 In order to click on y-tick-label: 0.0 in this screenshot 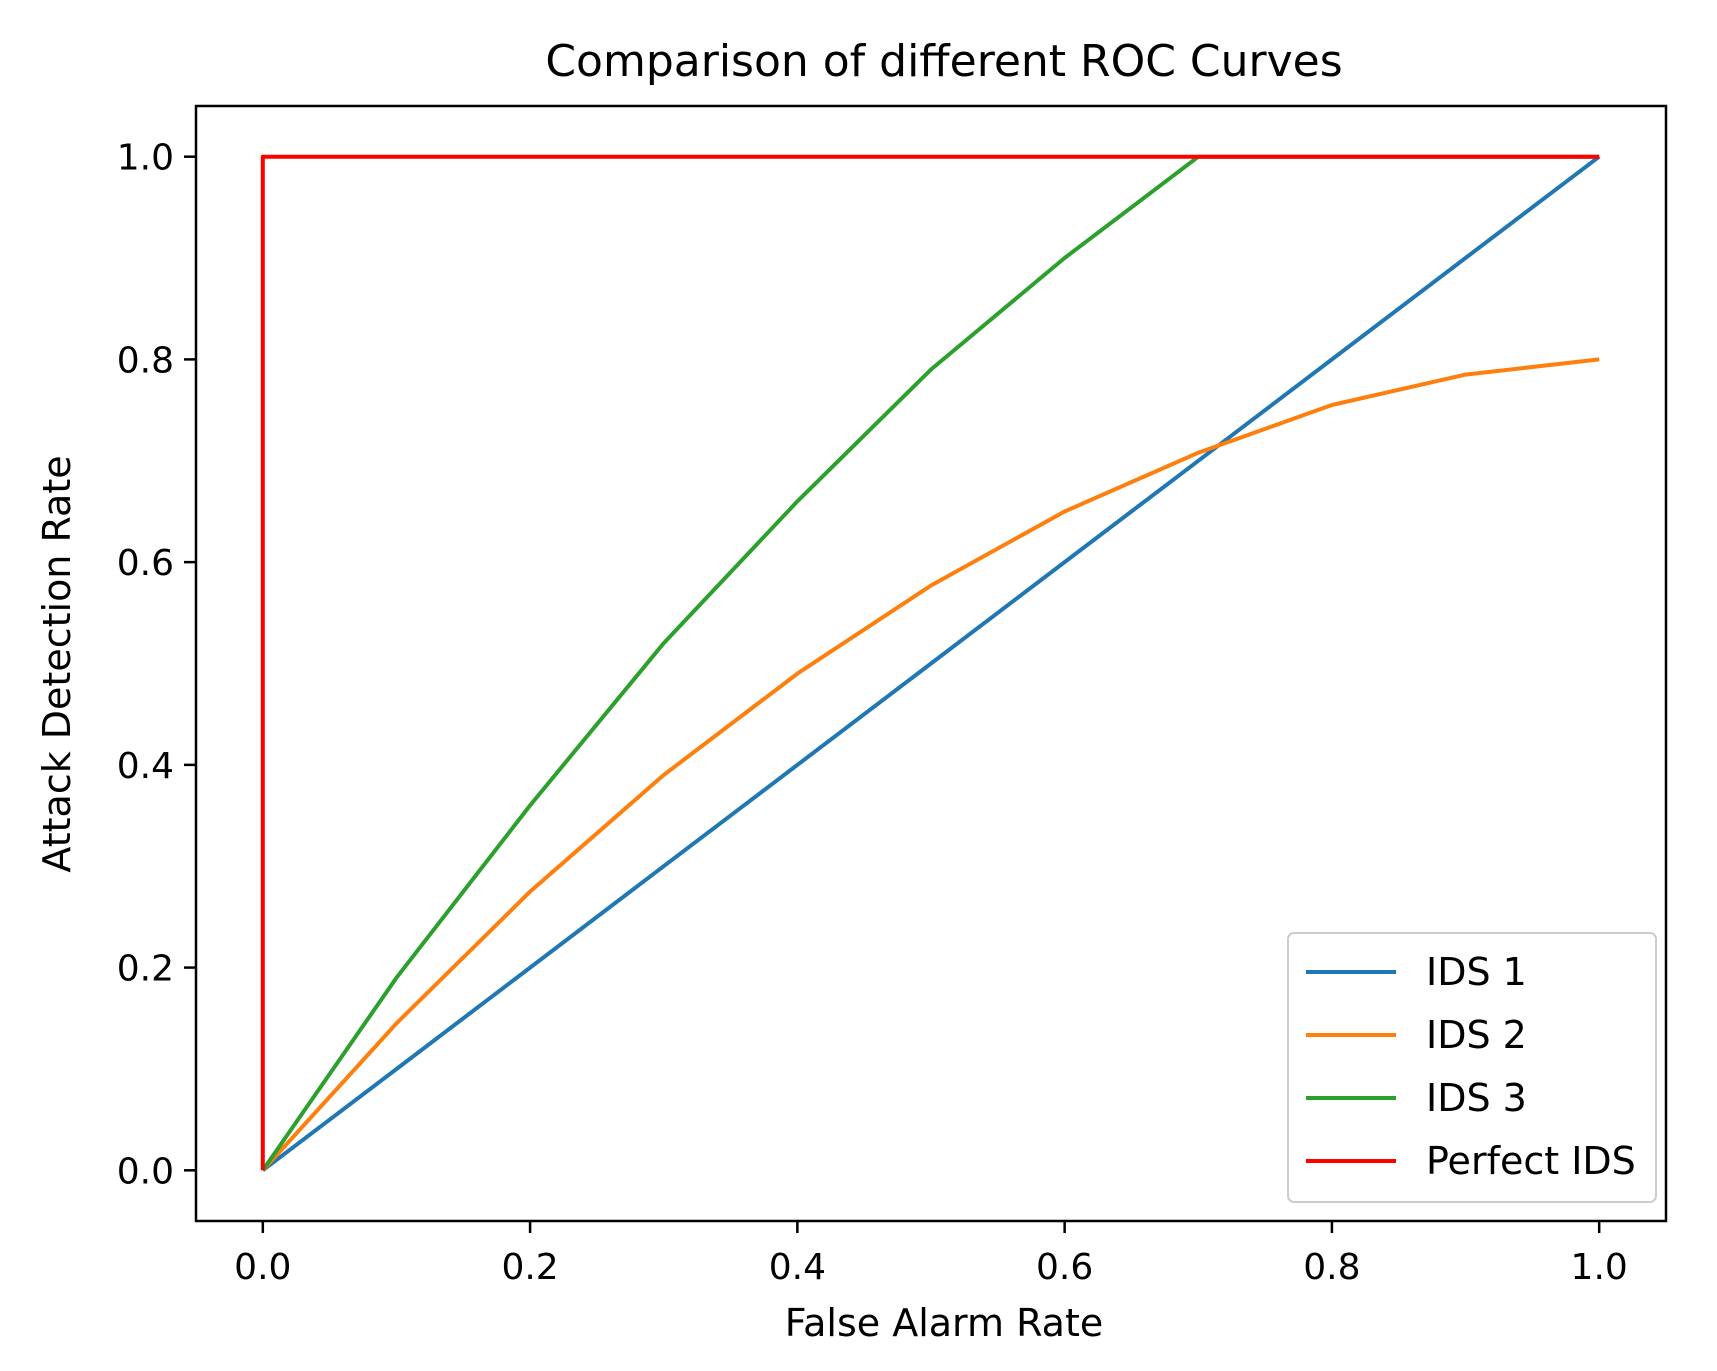, I will do `click(145, 1171)`.